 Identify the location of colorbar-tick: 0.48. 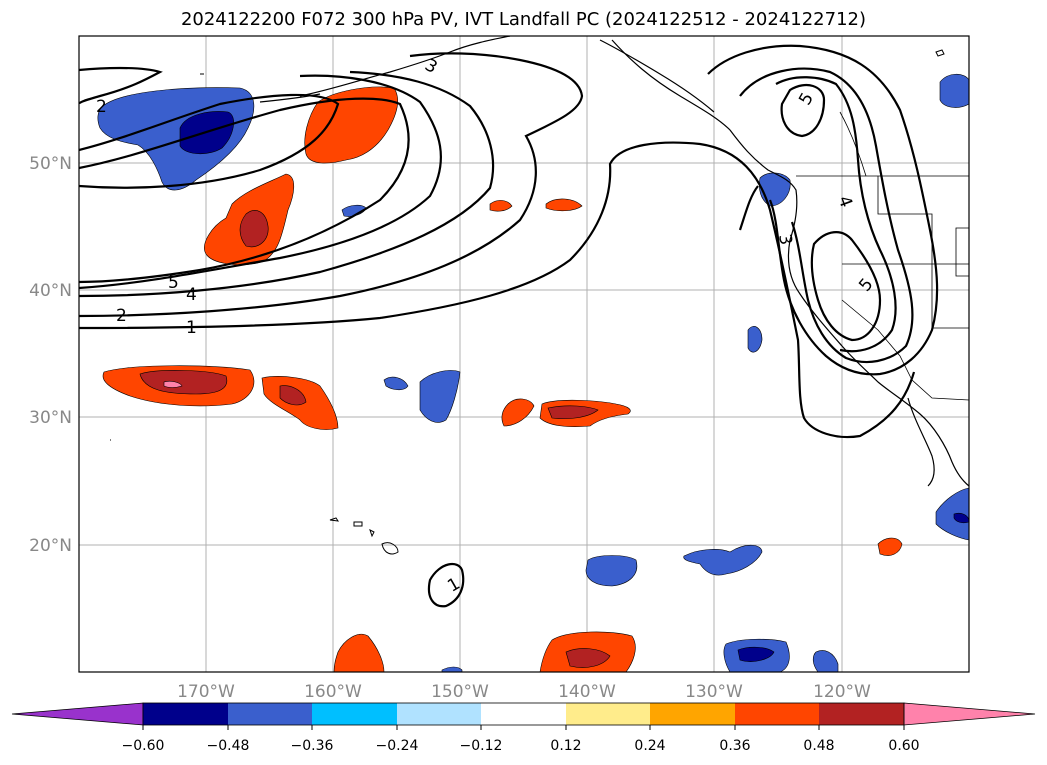
(818, 746).